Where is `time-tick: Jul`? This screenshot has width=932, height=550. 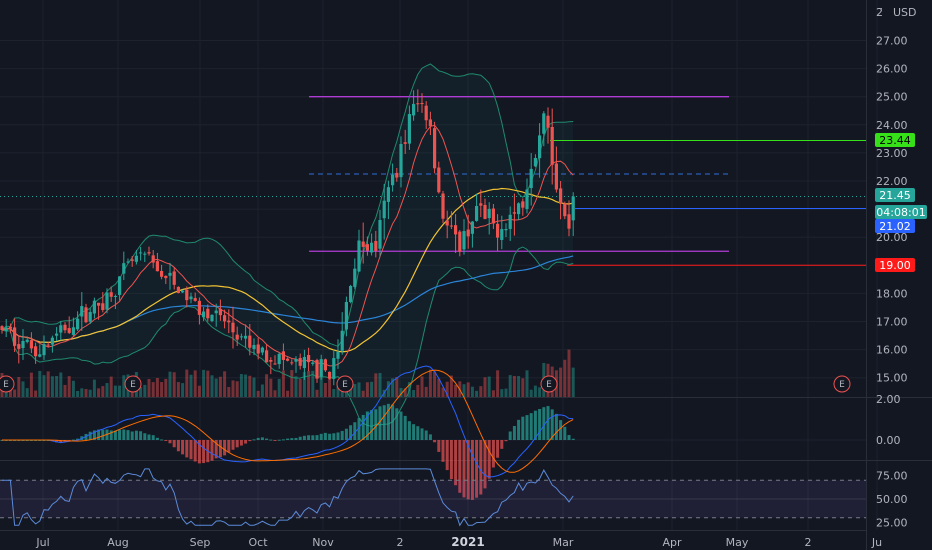
time-tick: Jul is located at coordinates (42, 542).